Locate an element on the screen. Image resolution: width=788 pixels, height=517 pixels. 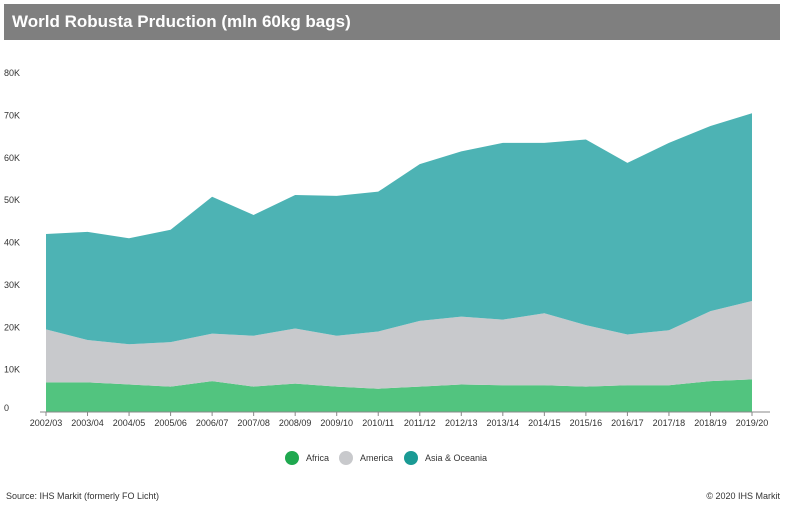
legend-swatch-america is located at coordinates (346, 458).